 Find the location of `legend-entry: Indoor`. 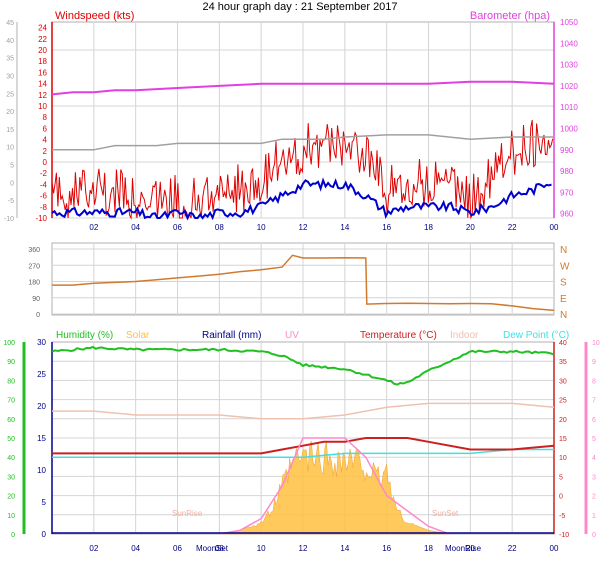

legend-entry: Indoor is located at coordinates (464, 335).